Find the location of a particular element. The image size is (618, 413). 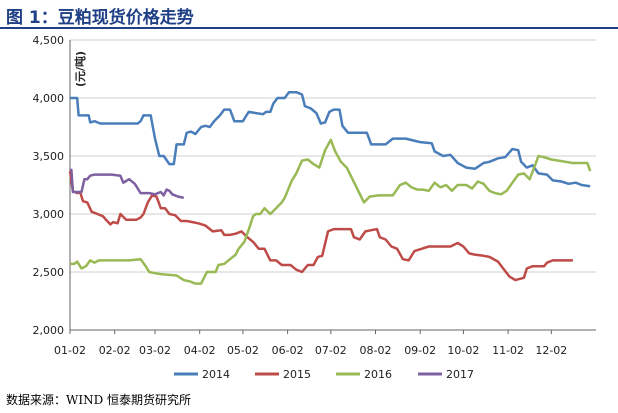

legend-label-2014: 2014 is located at coordinates (216, 374).